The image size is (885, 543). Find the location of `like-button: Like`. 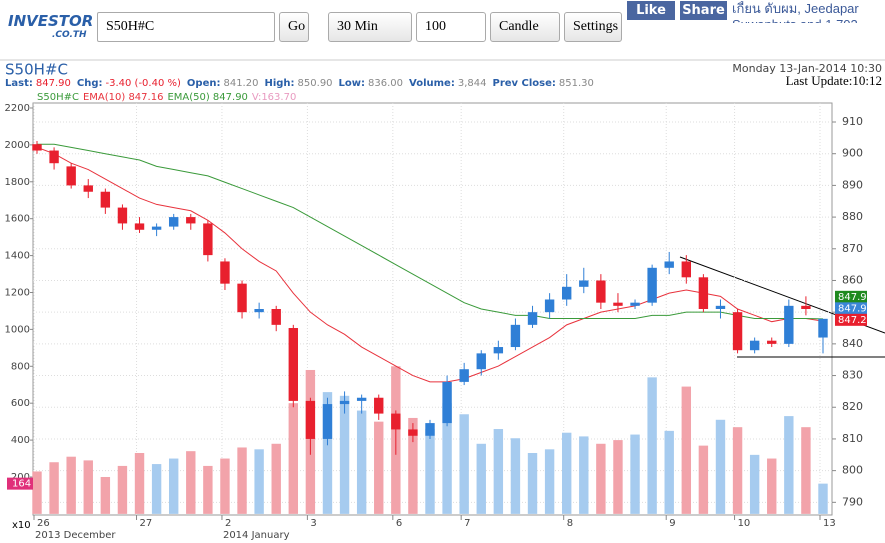

like-button: Like is located at coordinates (651, 10).